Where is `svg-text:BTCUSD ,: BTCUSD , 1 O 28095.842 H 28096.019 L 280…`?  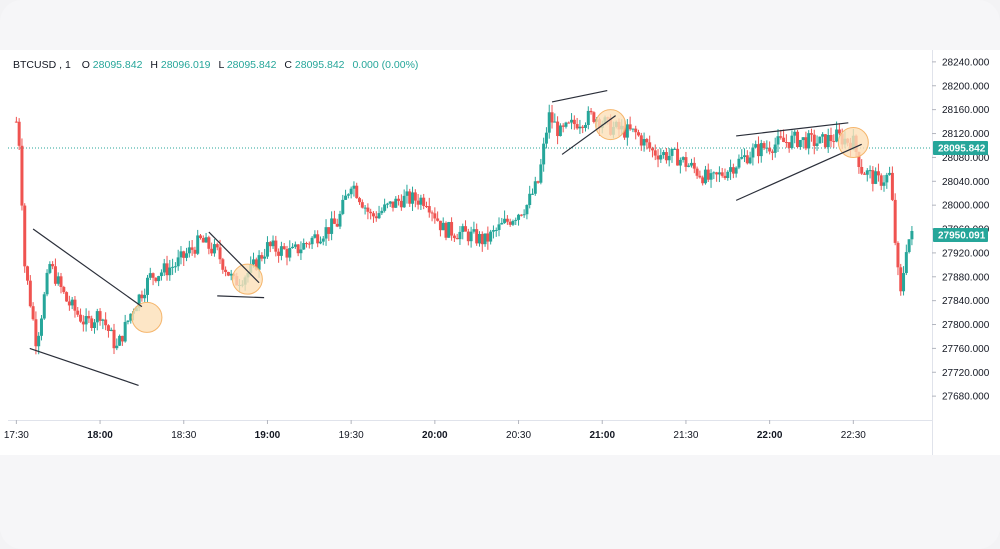 svg-text:BTCUSD ,: BTCUSD , 1 O 28095.842 H 28096.019 L 280… is located at coordinates (215, 65).